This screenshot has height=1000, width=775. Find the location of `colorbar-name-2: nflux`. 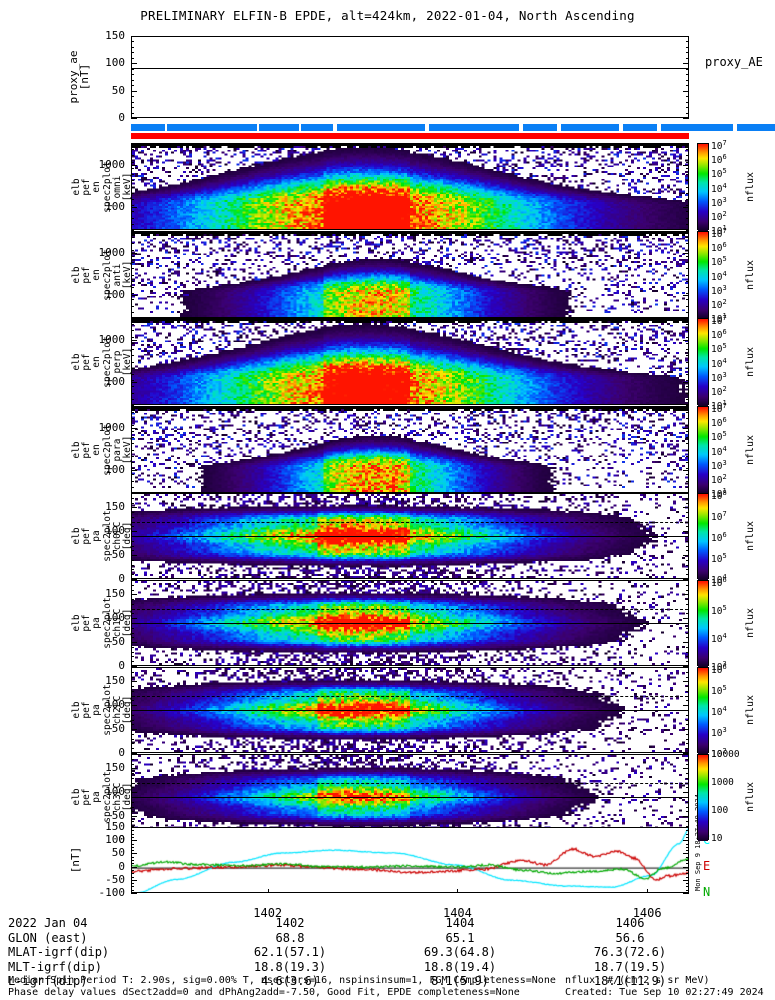

colorbar-name-2: nflux is located at coordinates (750, 361).